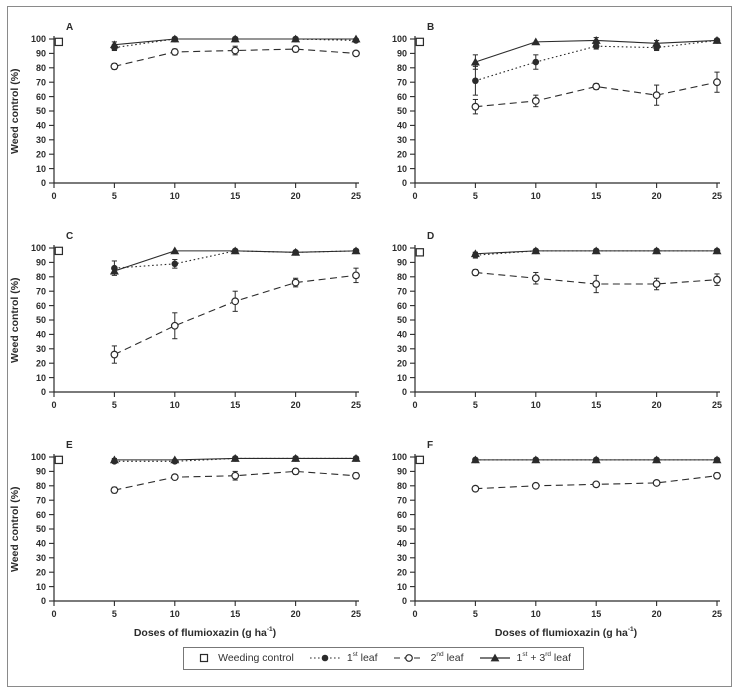  I want to click on x-axis-label: Doses of flumioxazin (g ha-1), so click(566, 632).